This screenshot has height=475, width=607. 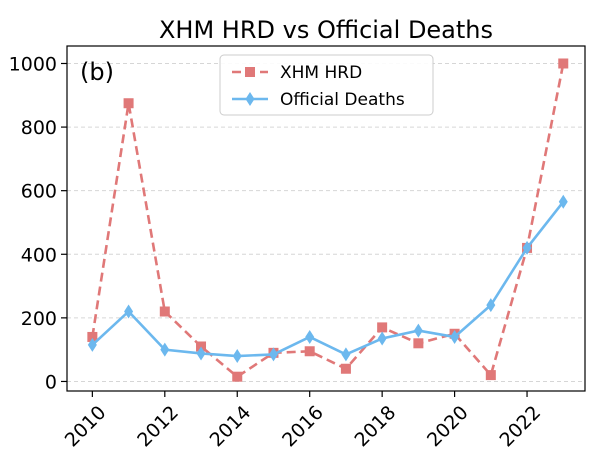 I want to click on x-tick-label: 2016, so click(x=303, y=427).